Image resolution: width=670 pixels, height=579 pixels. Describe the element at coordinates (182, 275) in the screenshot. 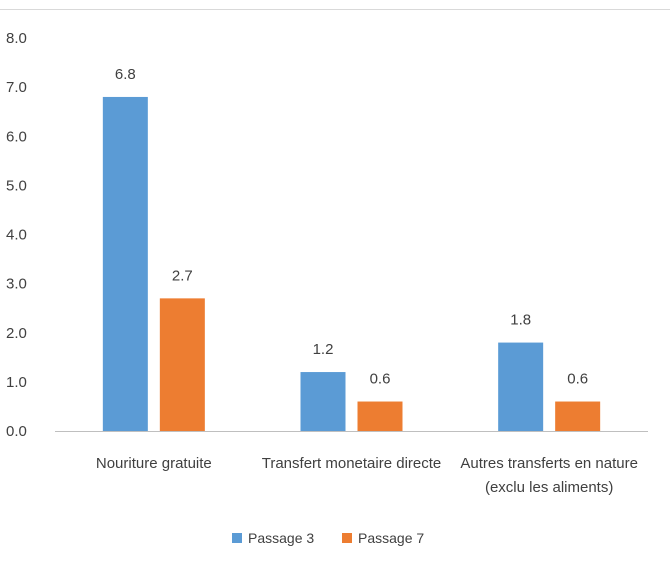

I see `data-label: 2.7` at that location.